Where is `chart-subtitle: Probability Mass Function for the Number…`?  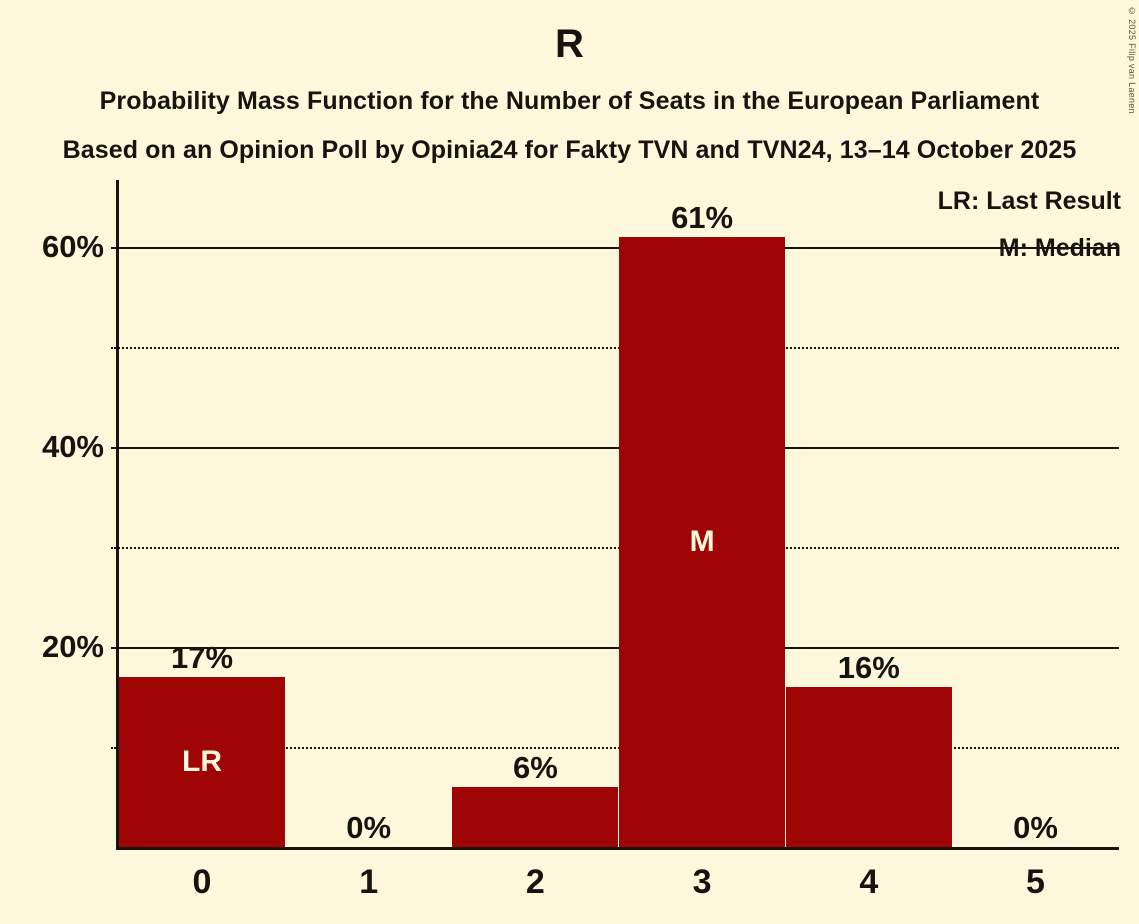 chart-subtitle: Probability Mass Function for the Number… is located at coordinates (569, 101).